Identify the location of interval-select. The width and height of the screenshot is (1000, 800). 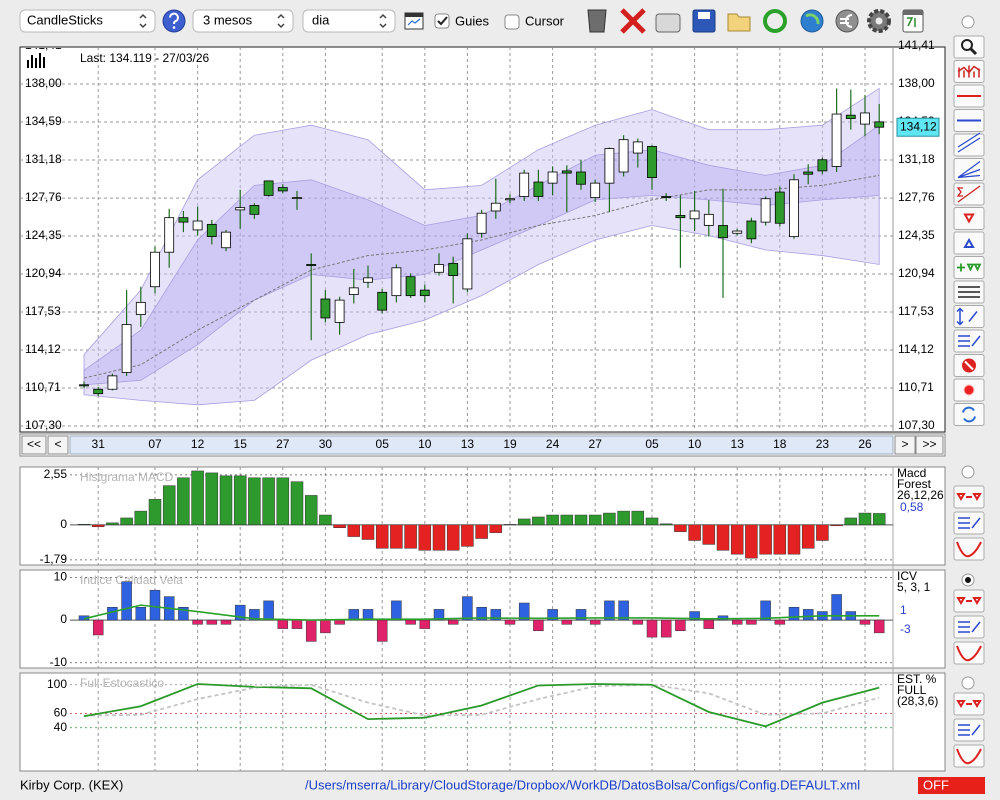
(349, 21).